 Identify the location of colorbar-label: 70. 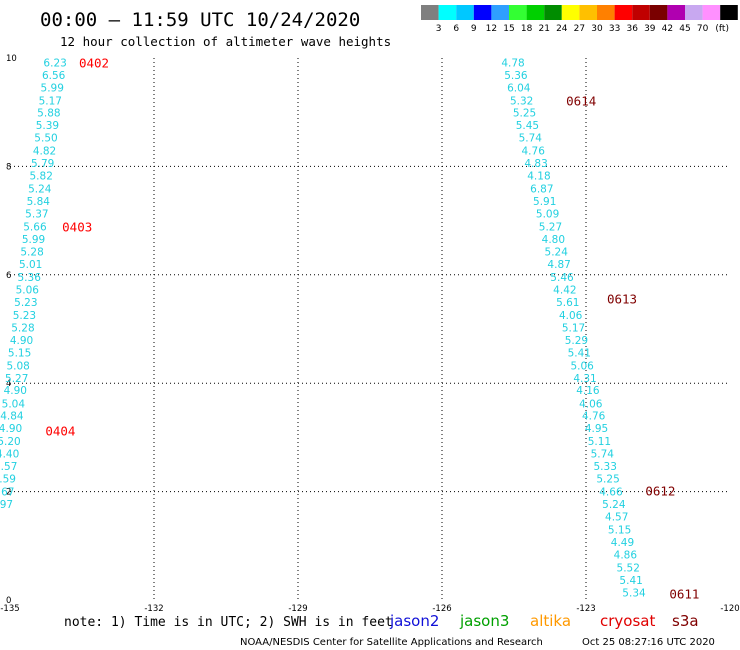
(703, 29).